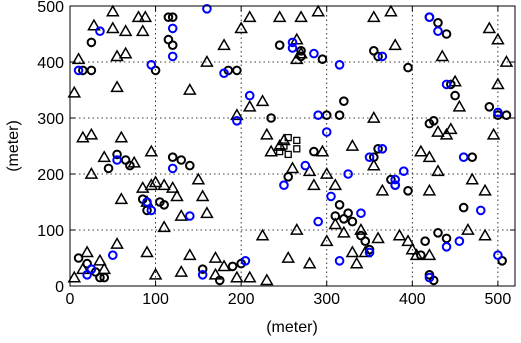 The height and width of the screenshot is (343, 521). I want to click on x-tick-label: 300, so click(326, 299).